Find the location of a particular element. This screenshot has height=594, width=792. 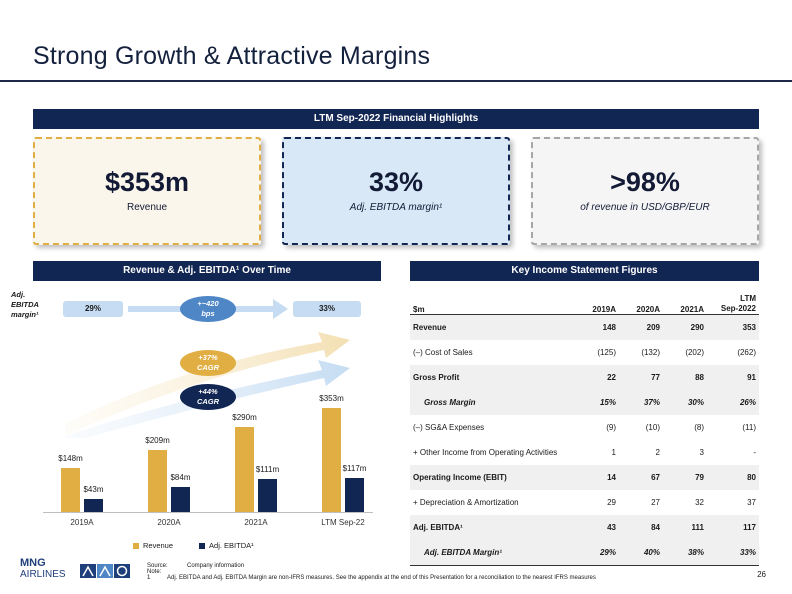

mng-airlines-logo: MNG AIRLINES is located at coordinates (43, 569).